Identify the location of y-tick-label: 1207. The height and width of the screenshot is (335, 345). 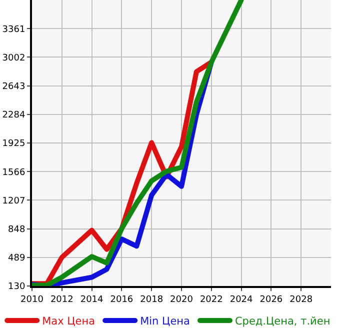
(14, 201).